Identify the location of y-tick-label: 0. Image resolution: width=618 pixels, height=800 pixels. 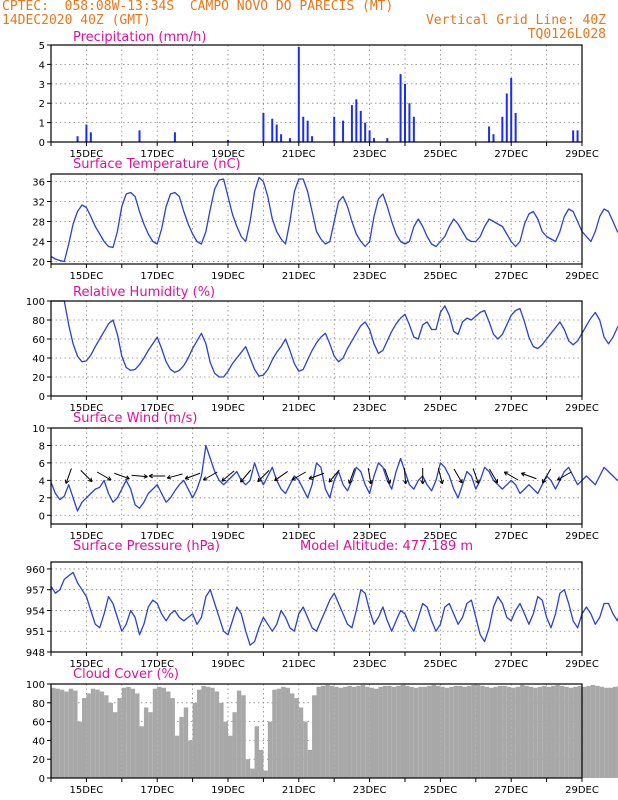
(42, 516).